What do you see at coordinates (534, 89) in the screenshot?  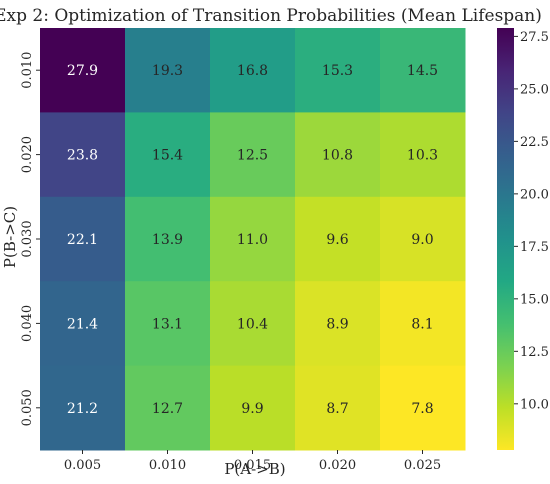 I see `colorbar-tick-label: 25.0` at bounding box center [534, 89].